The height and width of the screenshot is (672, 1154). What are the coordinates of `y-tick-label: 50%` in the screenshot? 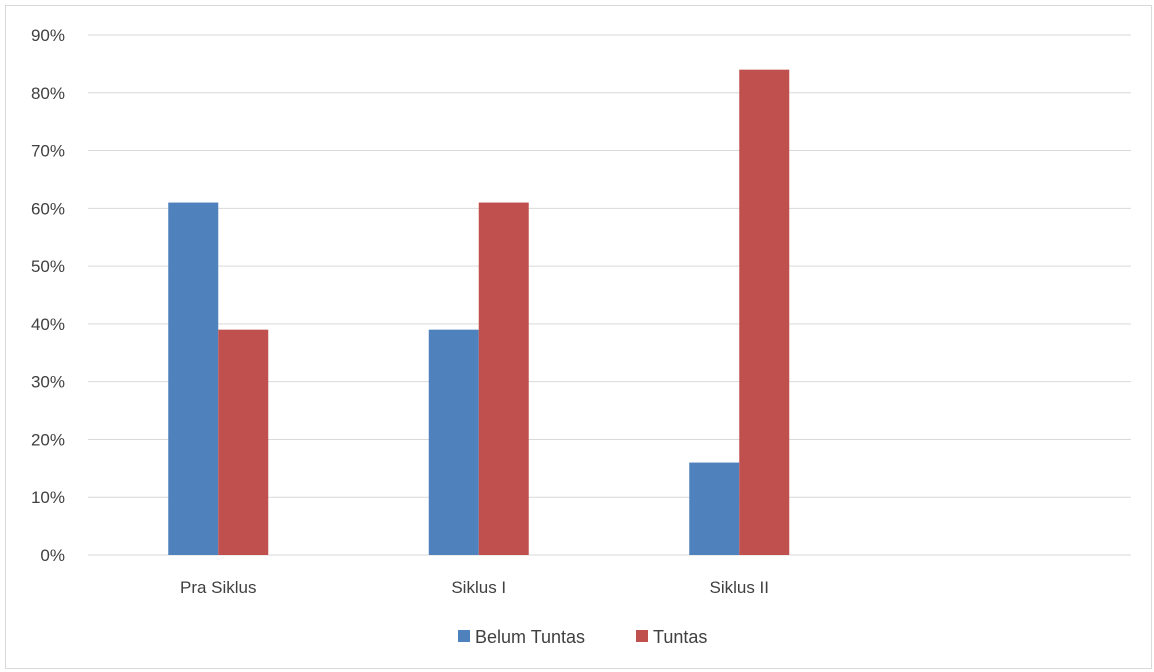 It's located at (48, 266).